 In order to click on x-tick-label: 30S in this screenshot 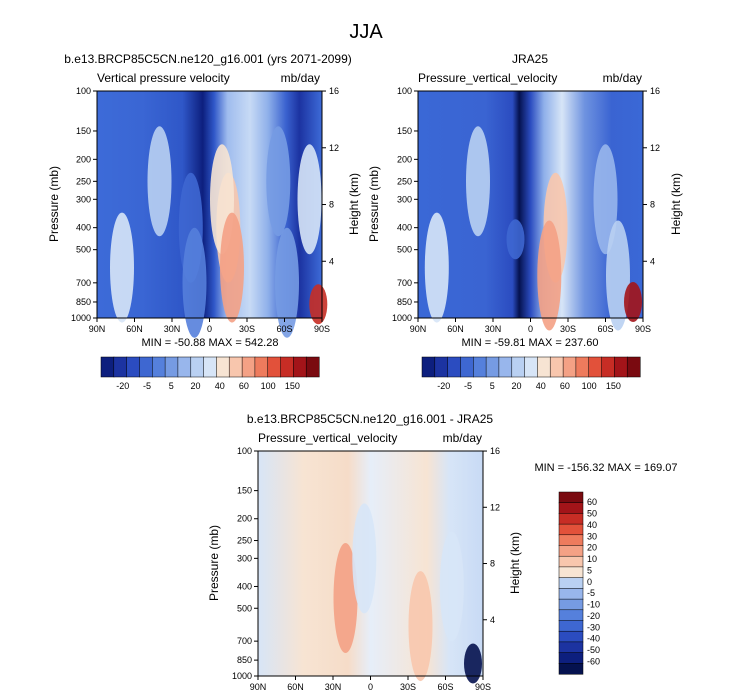, I will do `click(568, 329)`.